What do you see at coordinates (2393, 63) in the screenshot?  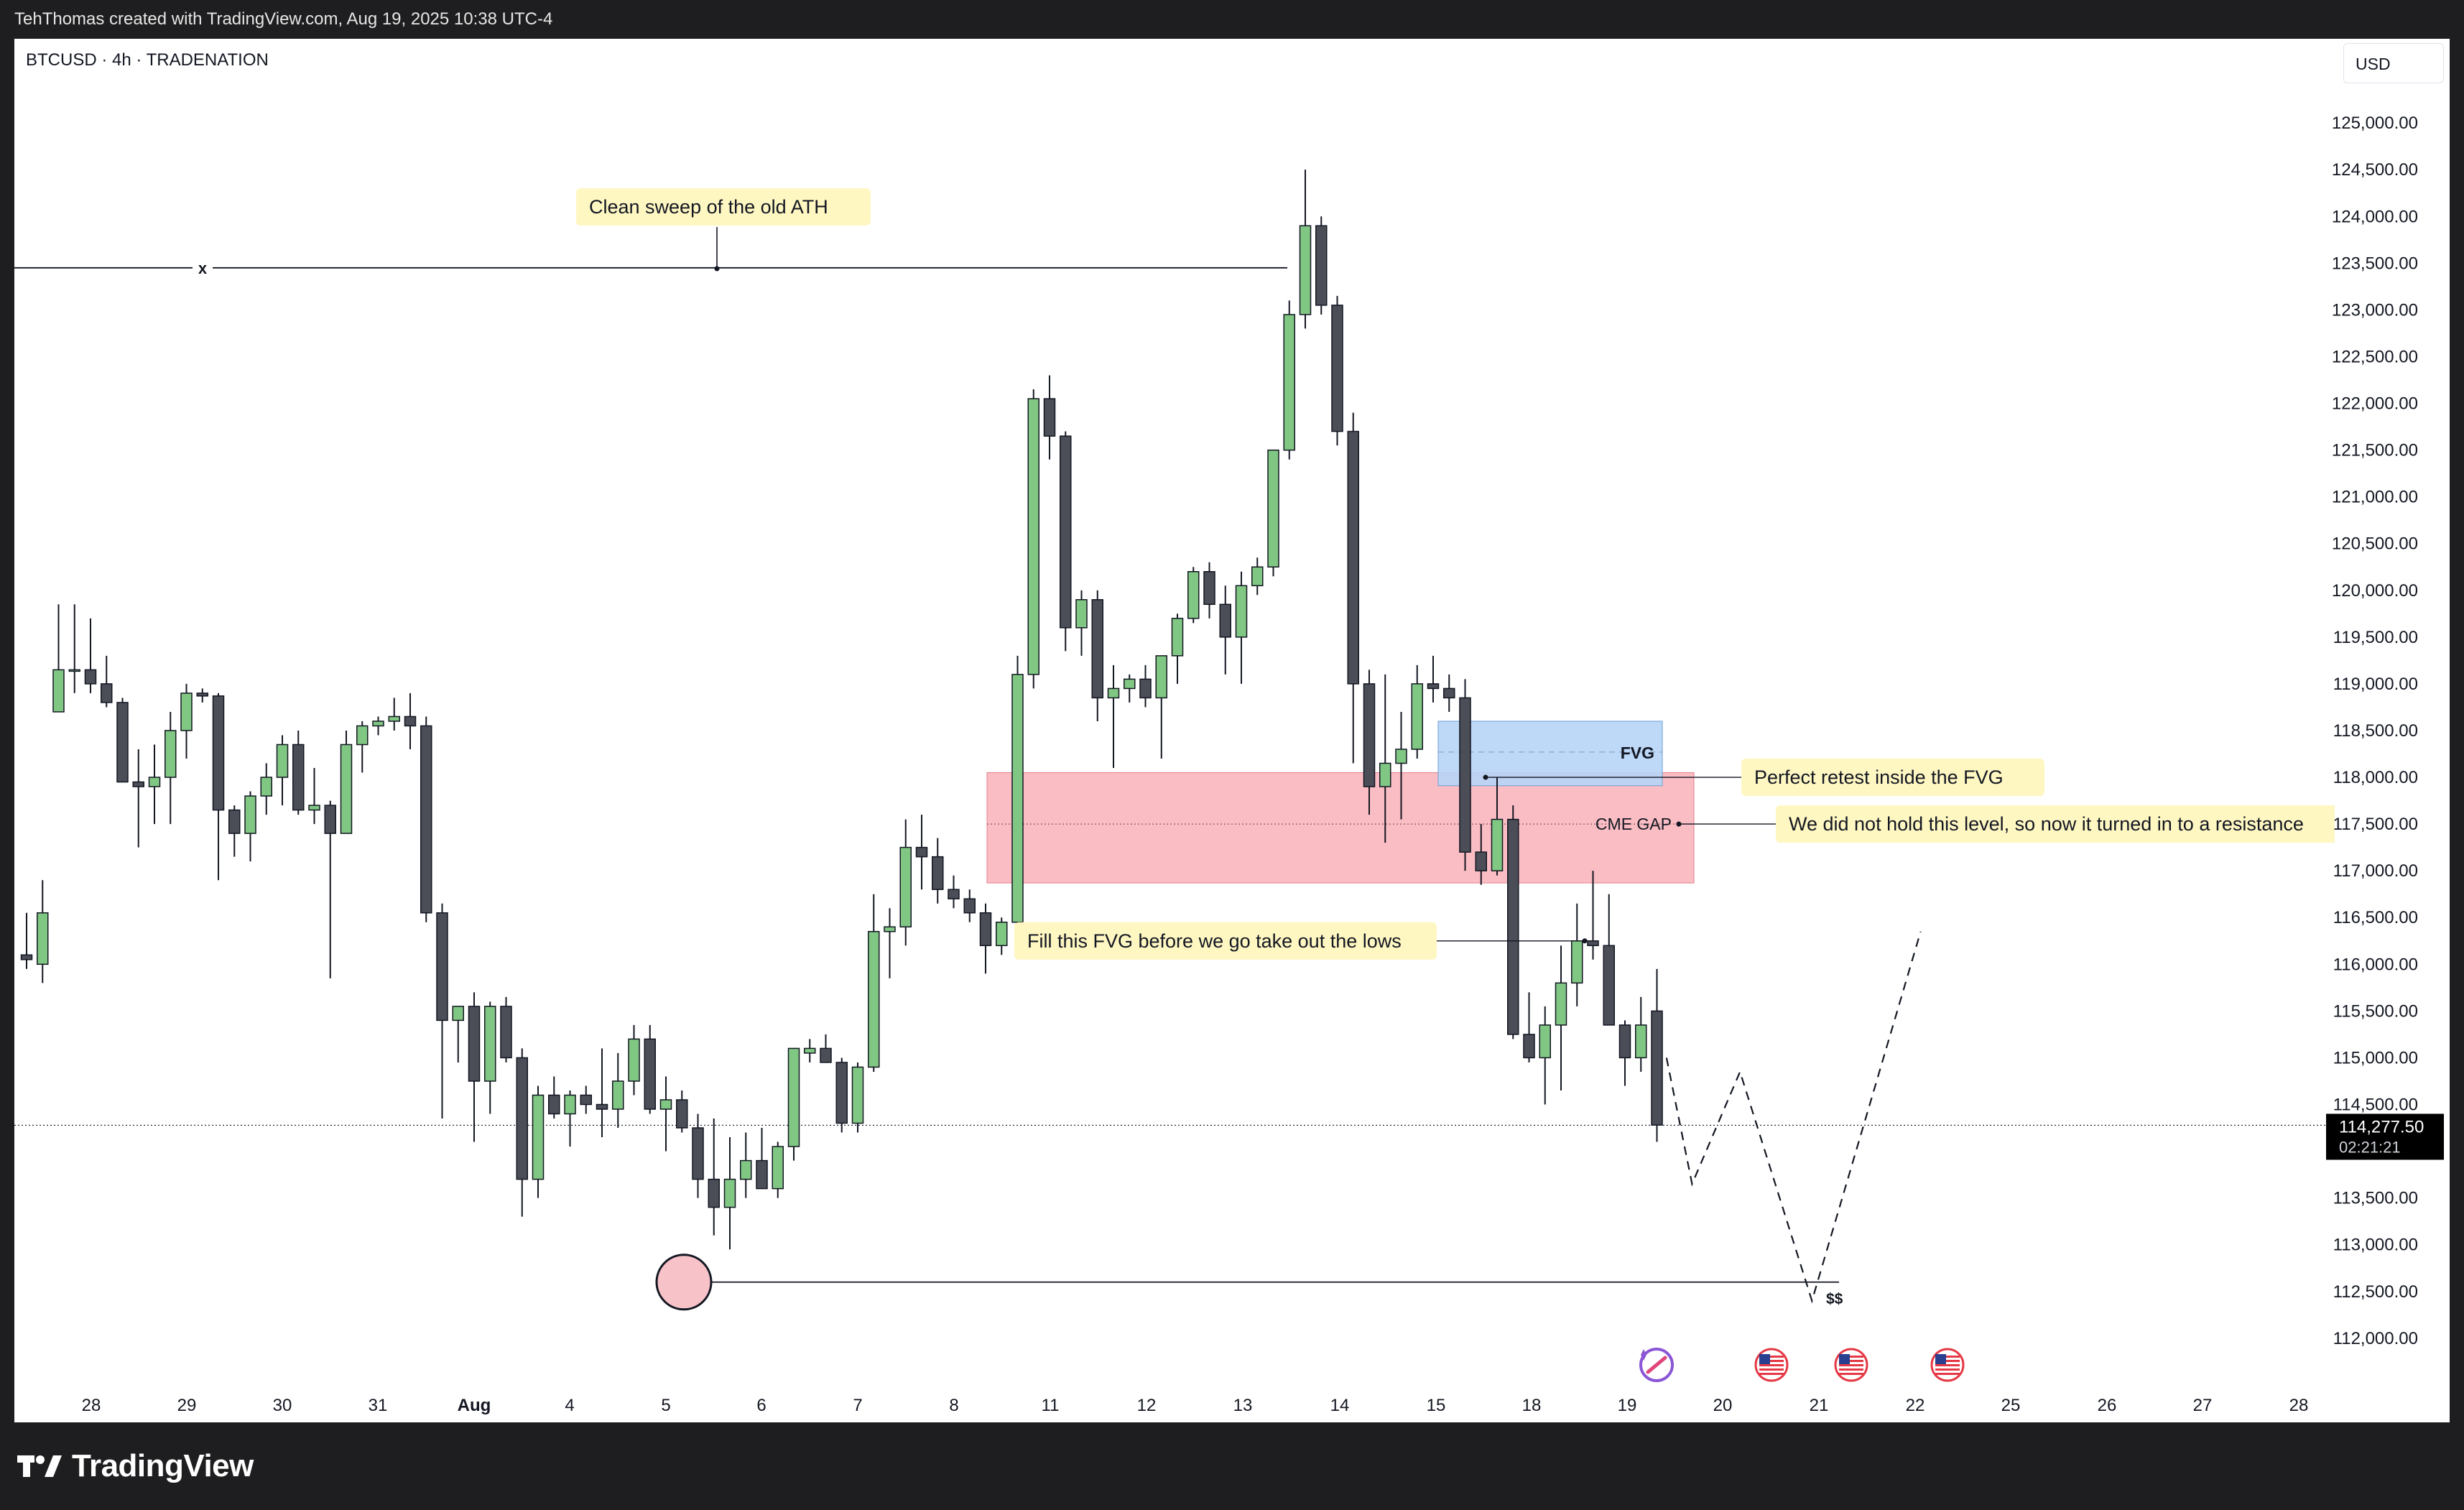 I see `currency-selector: USD` at bounding box center [2393, 63].